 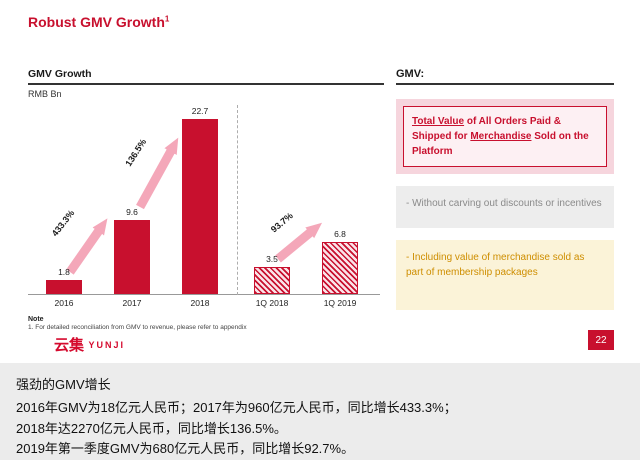 What do you see at coordinates (505, 76) in the screenshot?
I see `definition-heading: GMV:` at bounding box center [505, 76].